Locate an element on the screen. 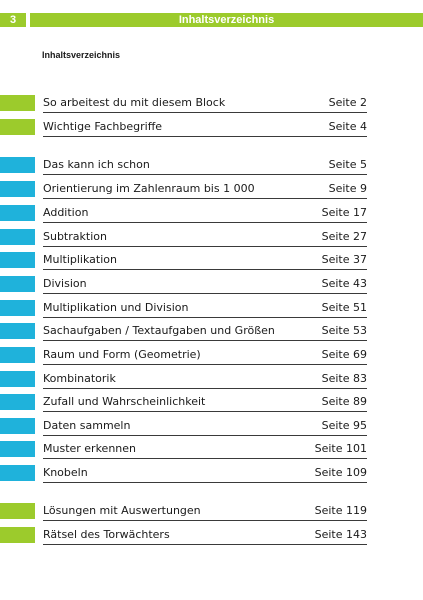 The width and height of the screenshot is (423, 600). toc-entry-label: Multiplikation und Division is located at coordinates (116, 307).